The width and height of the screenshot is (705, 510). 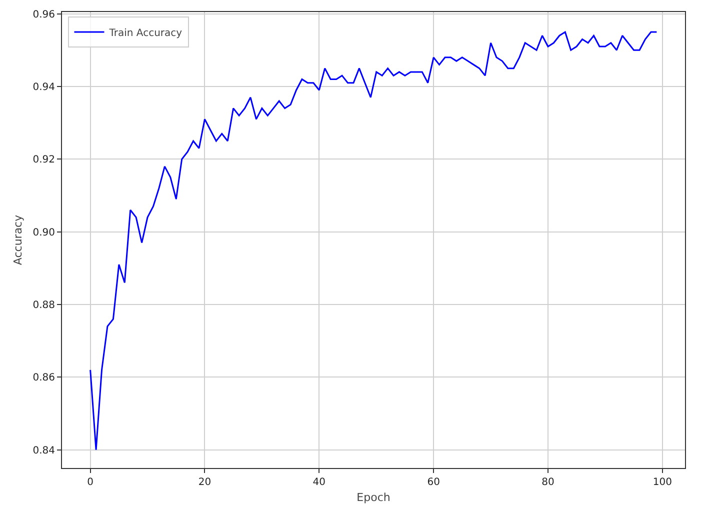 What do you see at coordinates (205, 482) in the screenshot?
I see `x-tick-label: 20` at bounding box center [205, 482].